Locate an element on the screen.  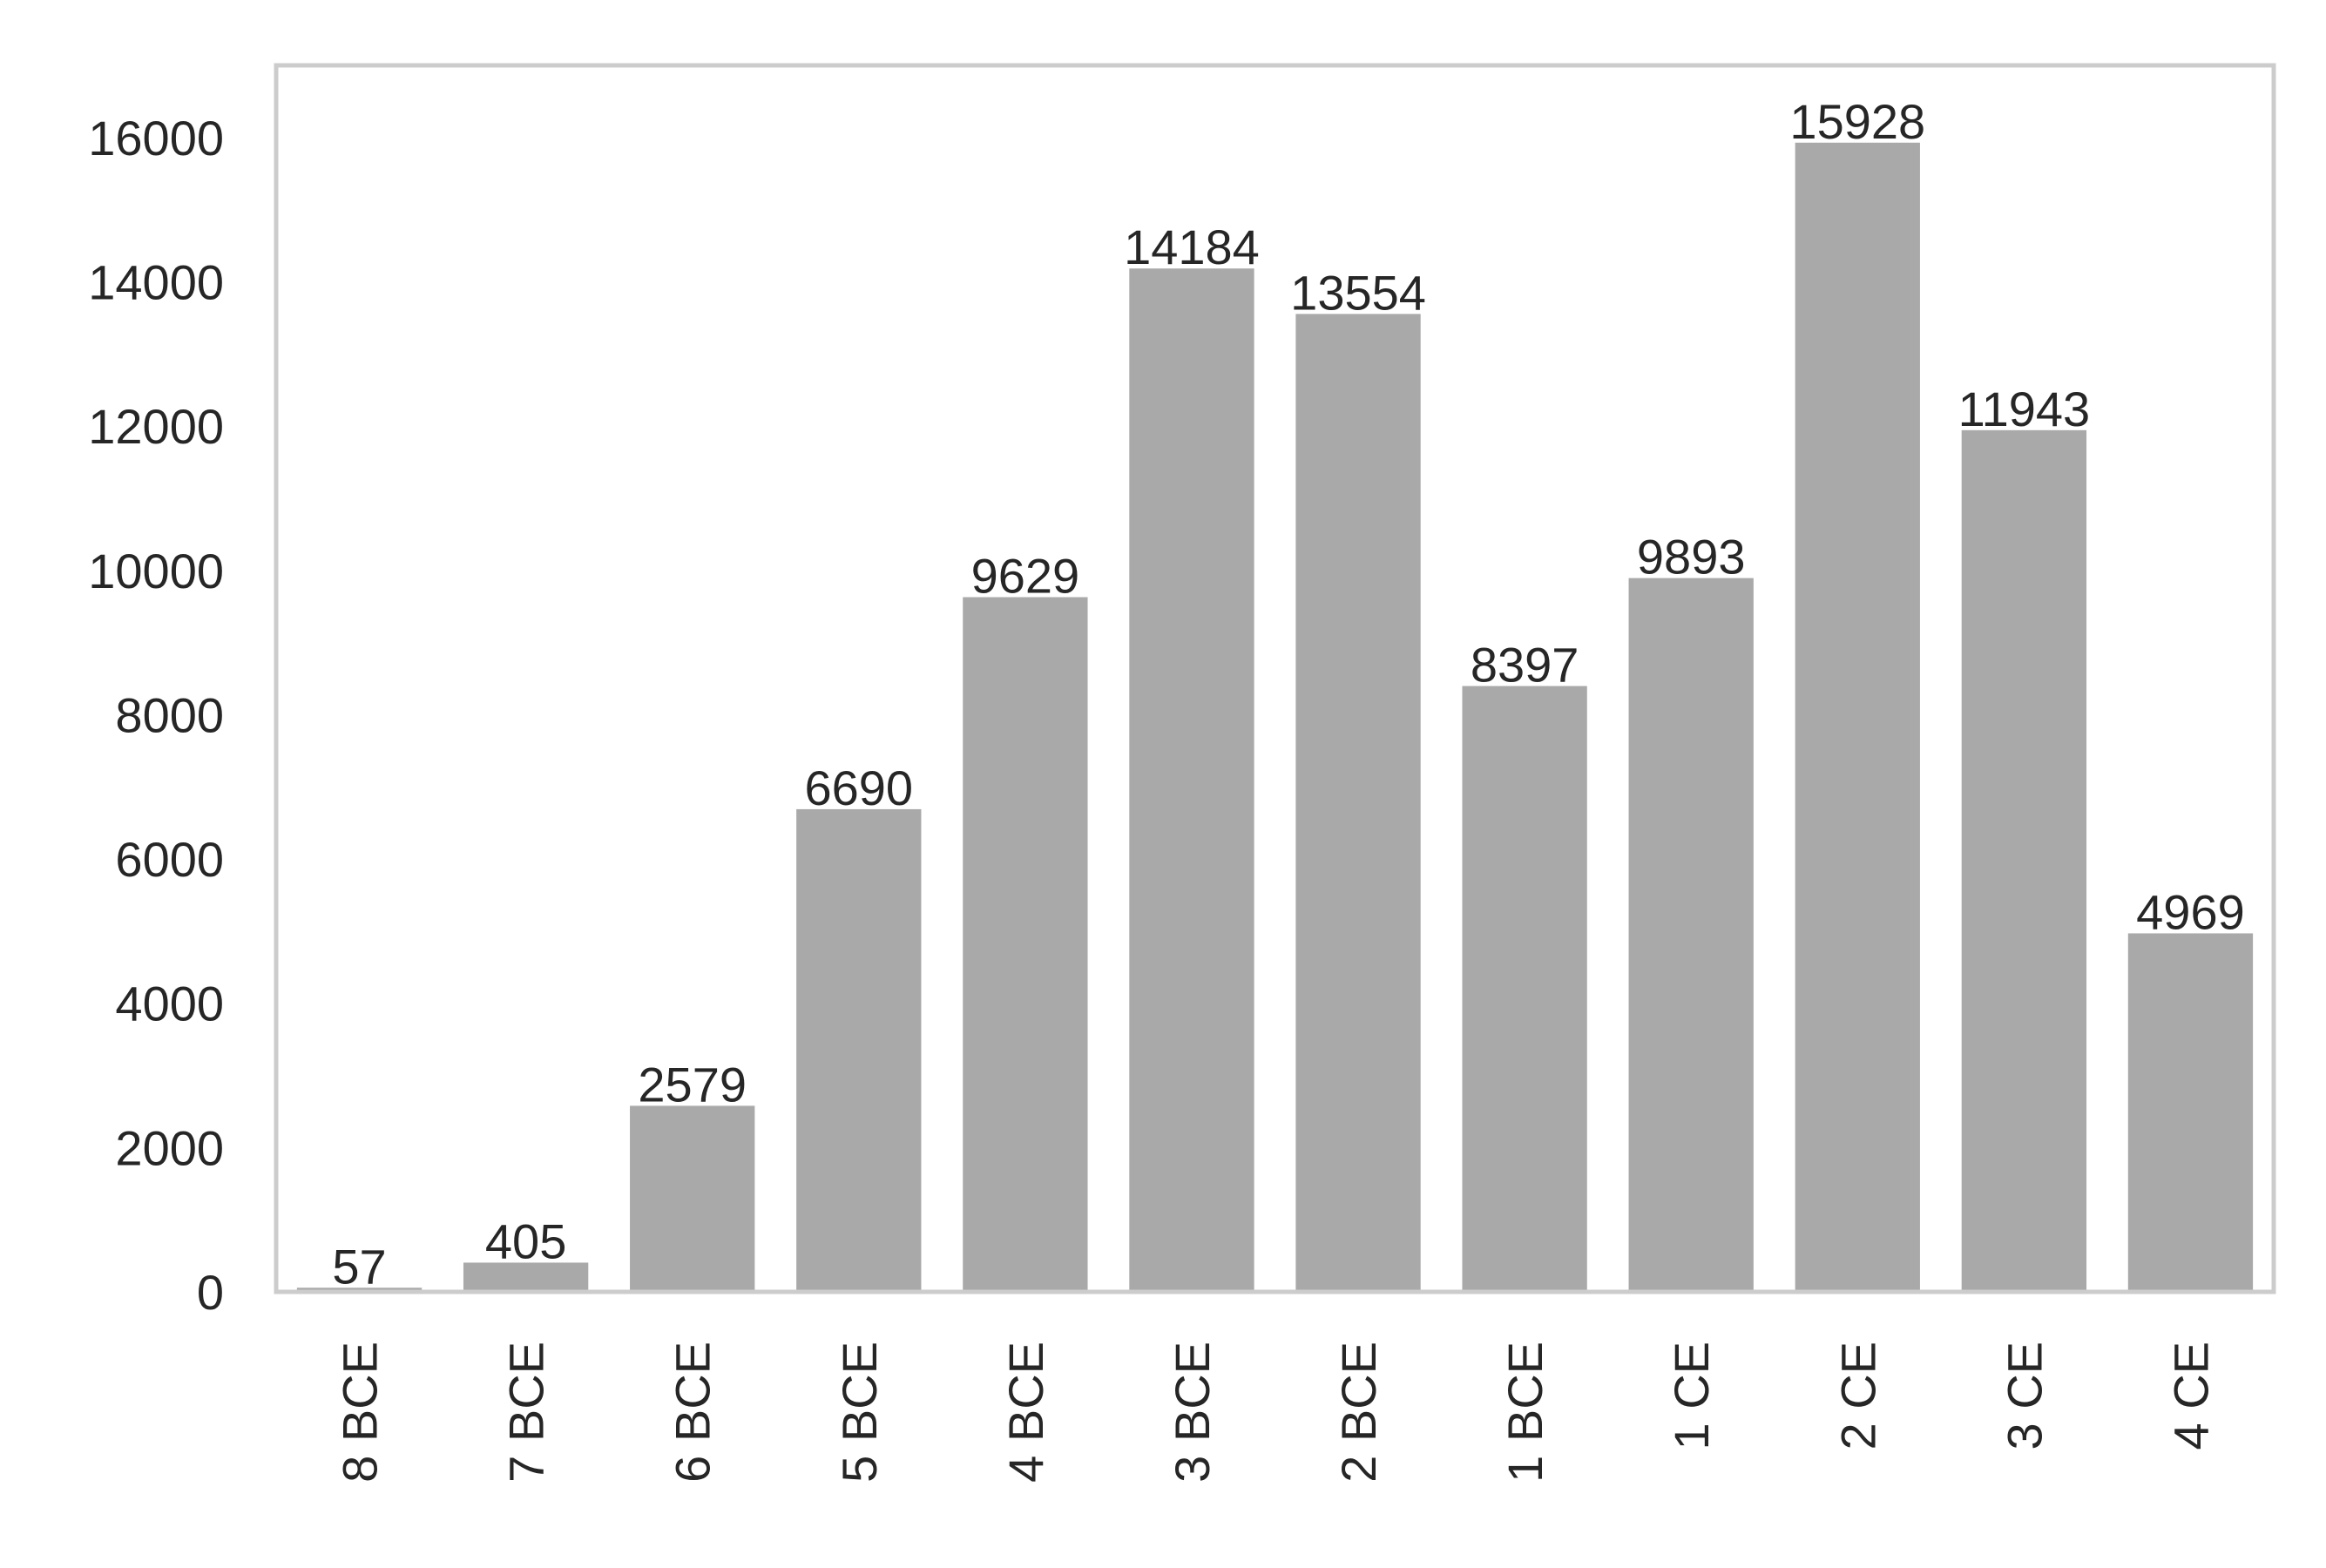
y-tick-label: 14000 is located at coordinates (156, 281).